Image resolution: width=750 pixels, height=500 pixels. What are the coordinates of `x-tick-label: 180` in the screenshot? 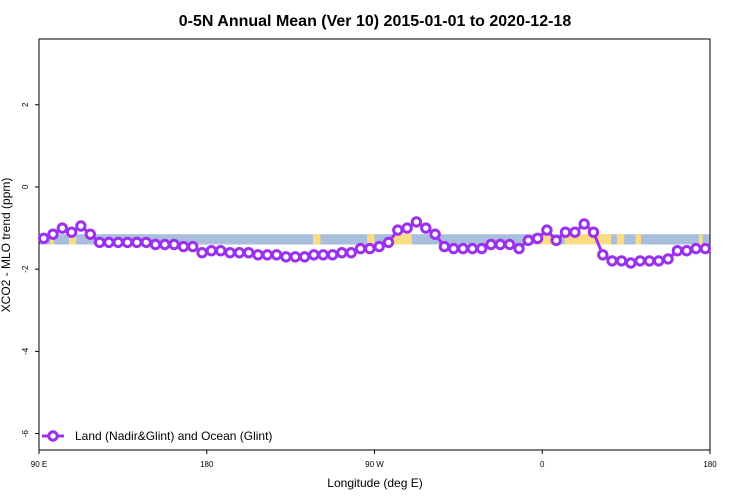 It's located at (710, 464).